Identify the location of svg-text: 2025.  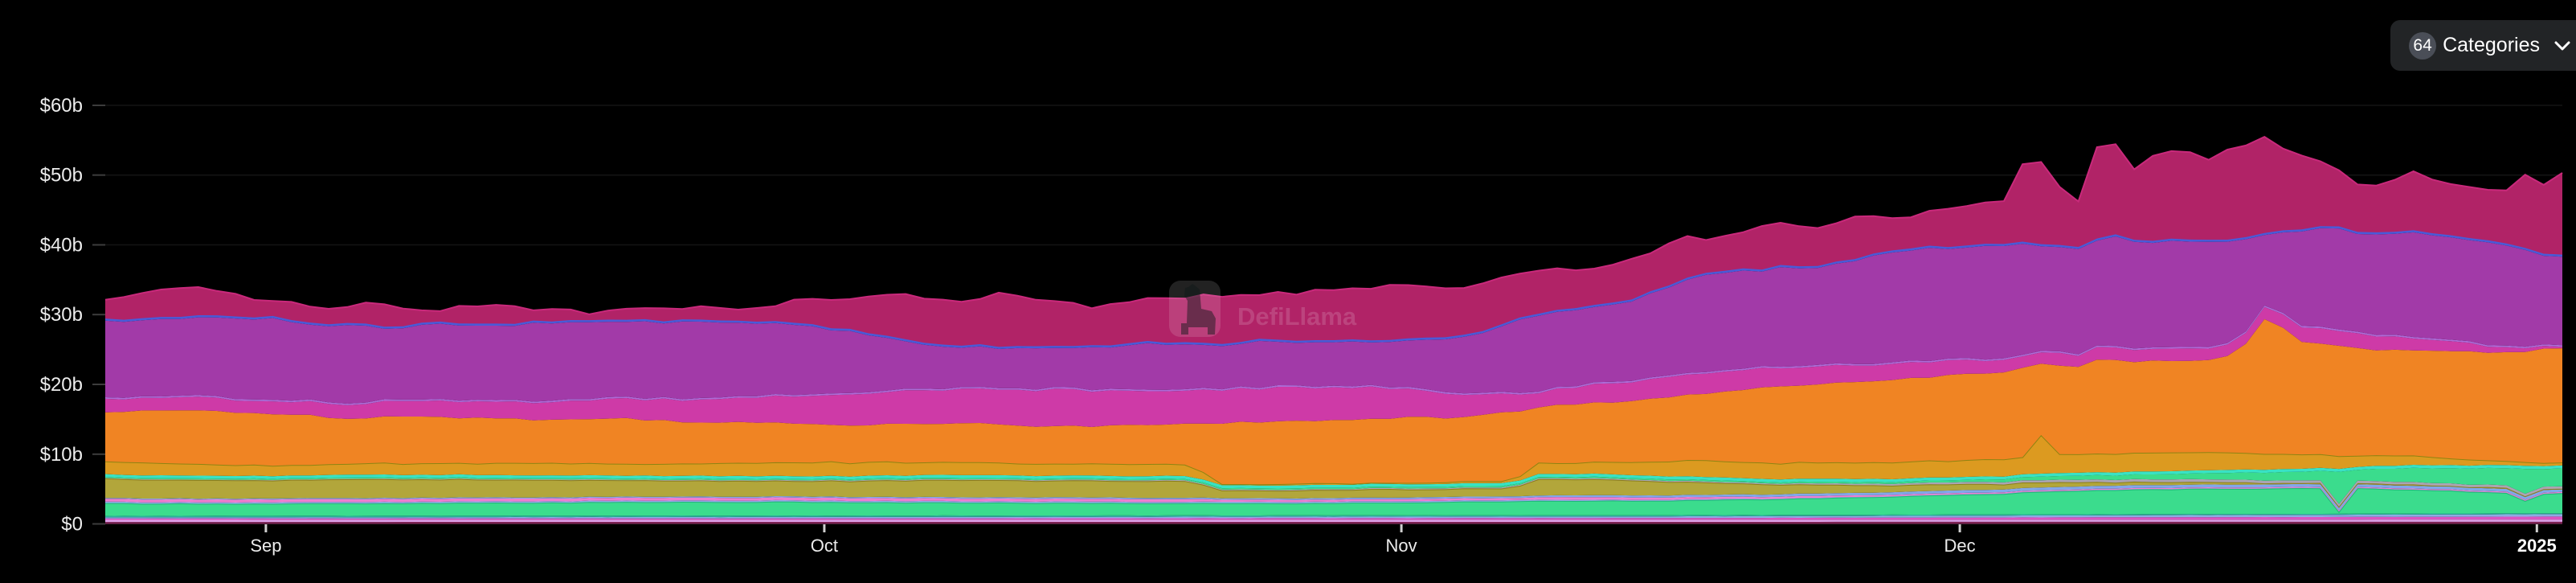
(2537, 546).